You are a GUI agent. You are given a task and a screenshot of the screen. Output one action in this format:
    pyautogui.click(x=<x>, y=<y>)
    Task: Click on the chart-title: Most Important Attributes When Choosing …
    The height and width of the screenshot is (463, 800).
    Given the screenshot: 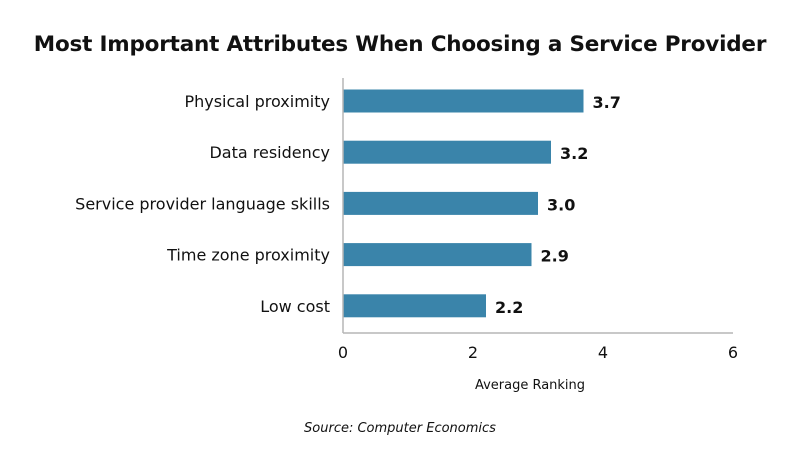 What is the action you would take?
    pyautogui.click(x=400, y=44)
    